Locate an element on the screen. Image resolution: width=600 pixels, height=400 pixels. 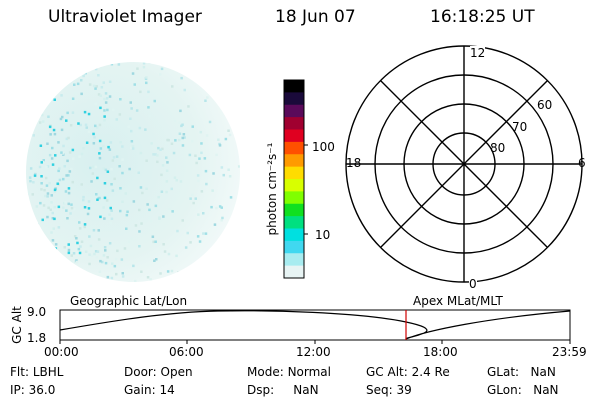
timeline-xtick-0000: 00:00 is located at coordinates (61, 352).